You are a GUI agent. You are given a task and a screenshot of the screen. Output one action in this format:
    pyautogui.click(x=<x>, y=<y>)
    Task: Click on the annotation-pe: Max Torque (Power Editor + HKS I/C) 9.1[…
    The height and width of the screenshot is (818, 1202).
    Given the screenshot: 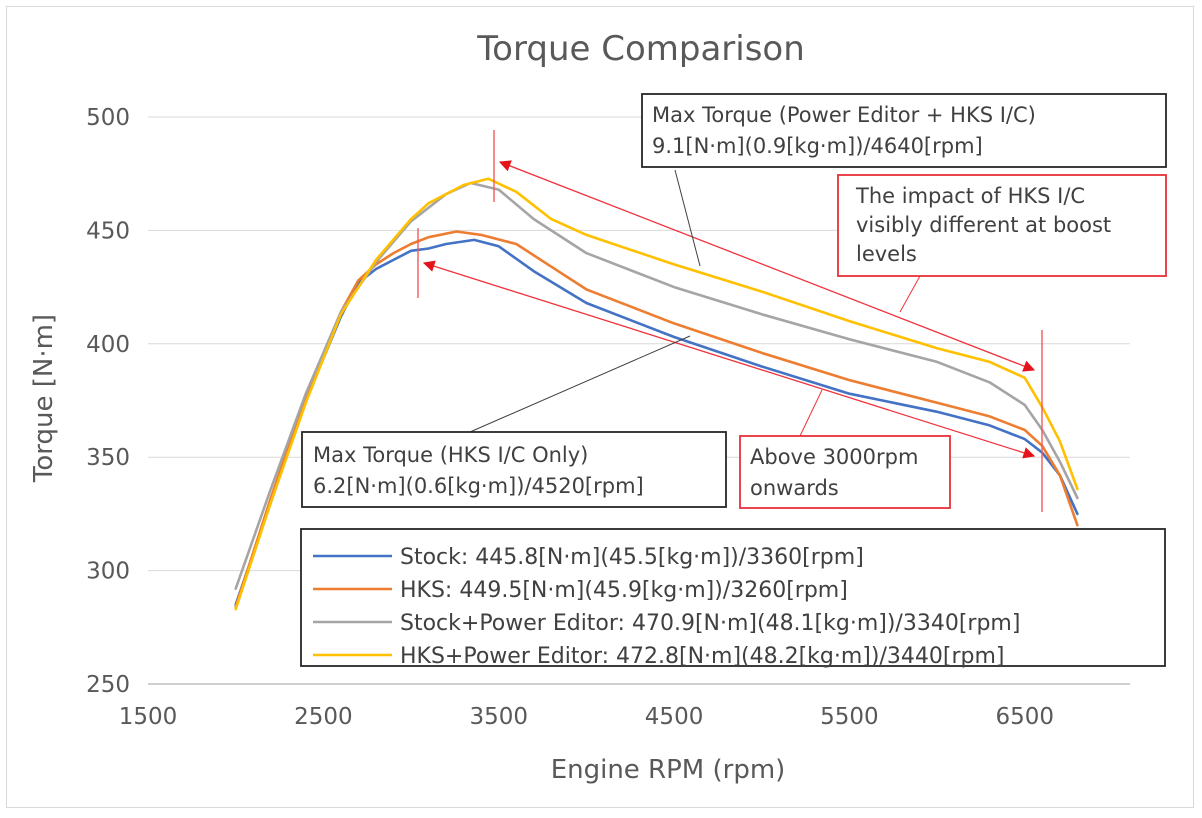 What is the action you would take?
    pyautogui.click(x=904, y=130)
    